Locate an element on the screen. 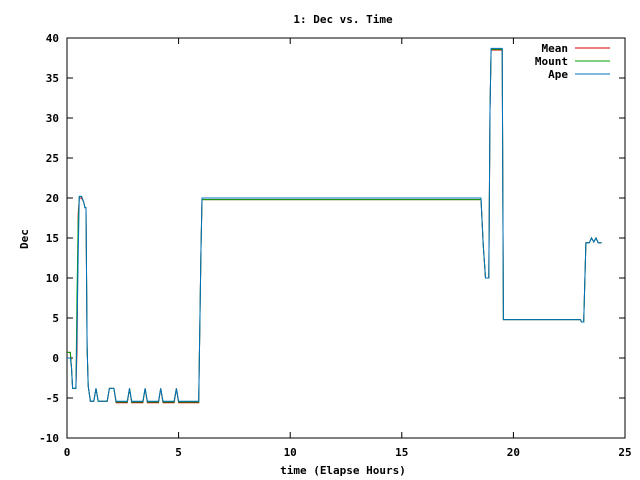 The image size is (640, 480). x-tick-label: 25 is located at coordinates (624, 452).